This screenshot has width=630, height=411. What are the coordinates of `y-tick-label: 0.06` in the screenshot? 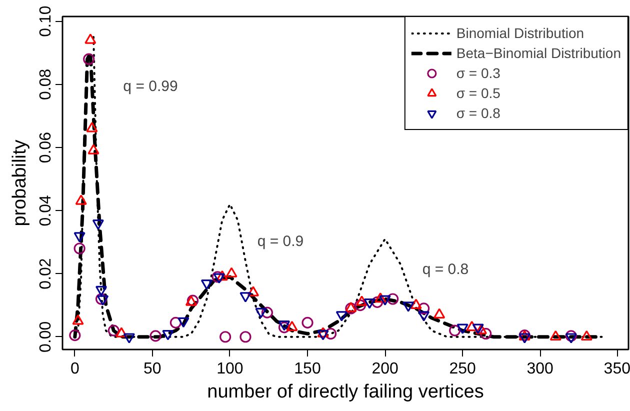 It's located at (46, 148).